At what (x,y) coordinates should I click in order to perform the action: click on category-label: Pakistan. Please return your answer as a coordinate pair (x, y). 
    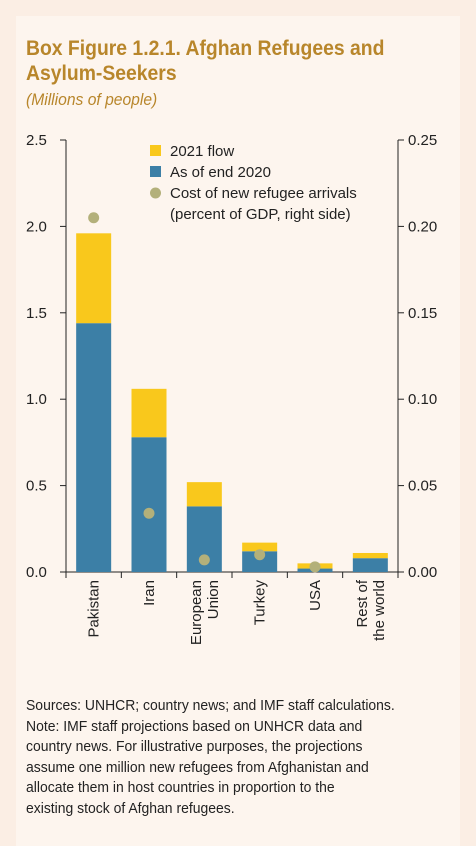
    Looking at the image, I should click on (94, 609).